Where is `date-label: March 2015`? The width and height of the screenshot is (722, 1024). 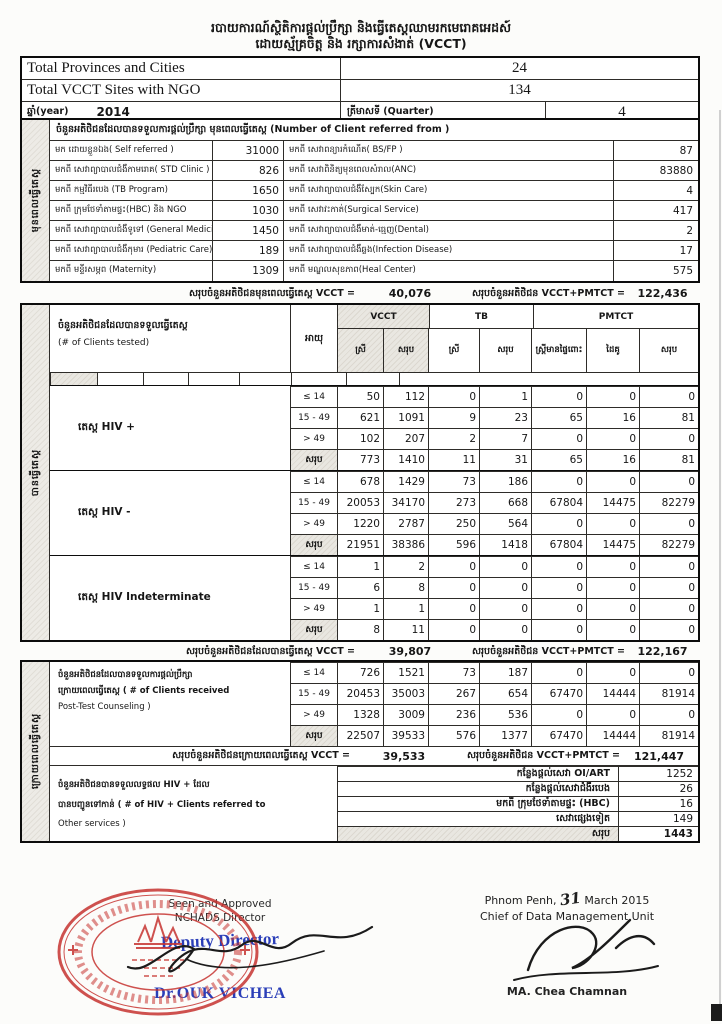
date-label: March 2015 is located at coordinates (617, 900).